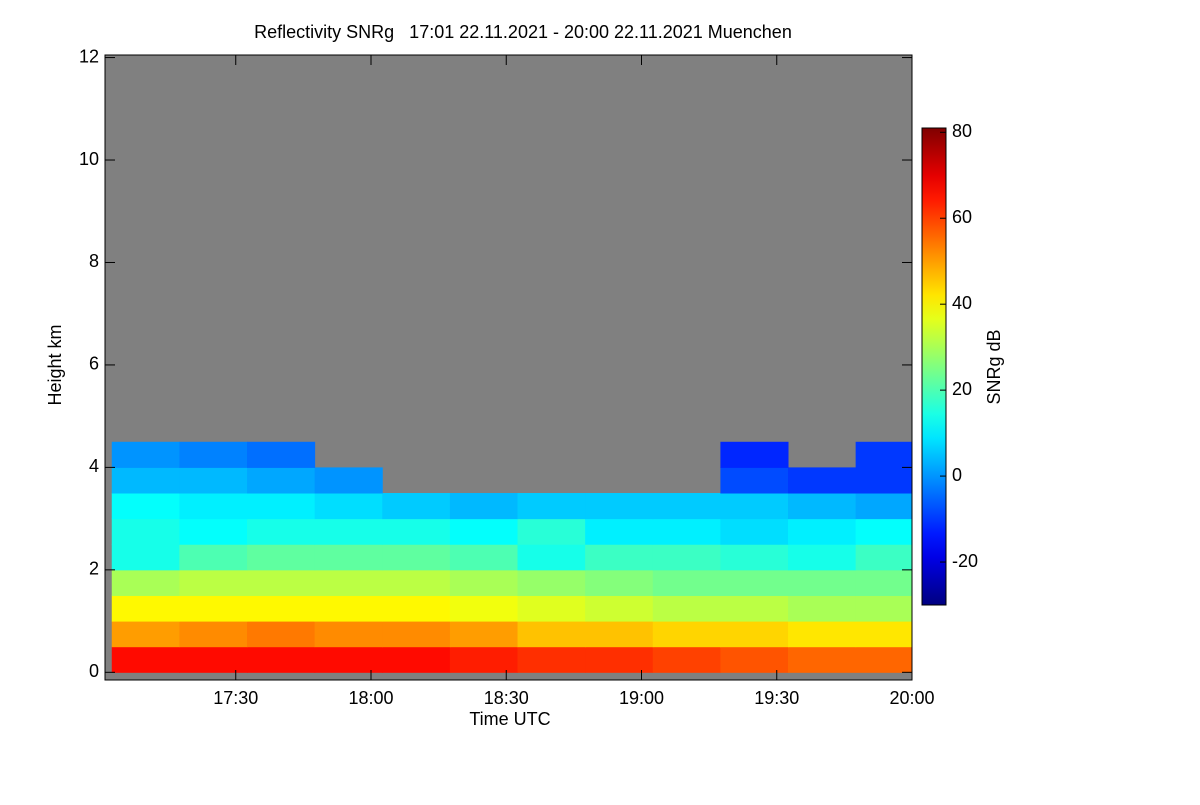  Describe the element at coordinates (94, 671) in the screenshot. I see `y-tick-label: 0` at that location.